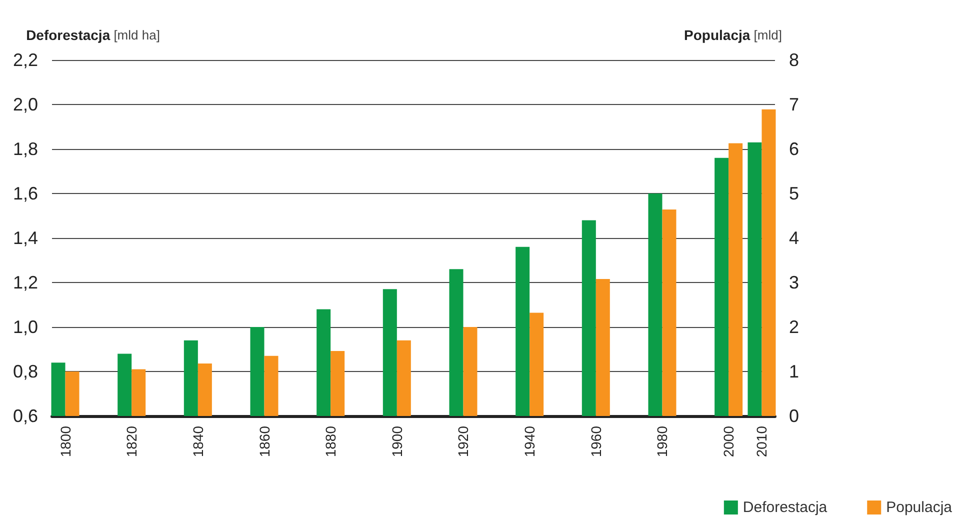 The height and width of the screenshot is (528, 965). What do you see at coordinates (330, 442) in the screenshot?
I see `x-tick-label: 1880` at bounding box center [330, 442].